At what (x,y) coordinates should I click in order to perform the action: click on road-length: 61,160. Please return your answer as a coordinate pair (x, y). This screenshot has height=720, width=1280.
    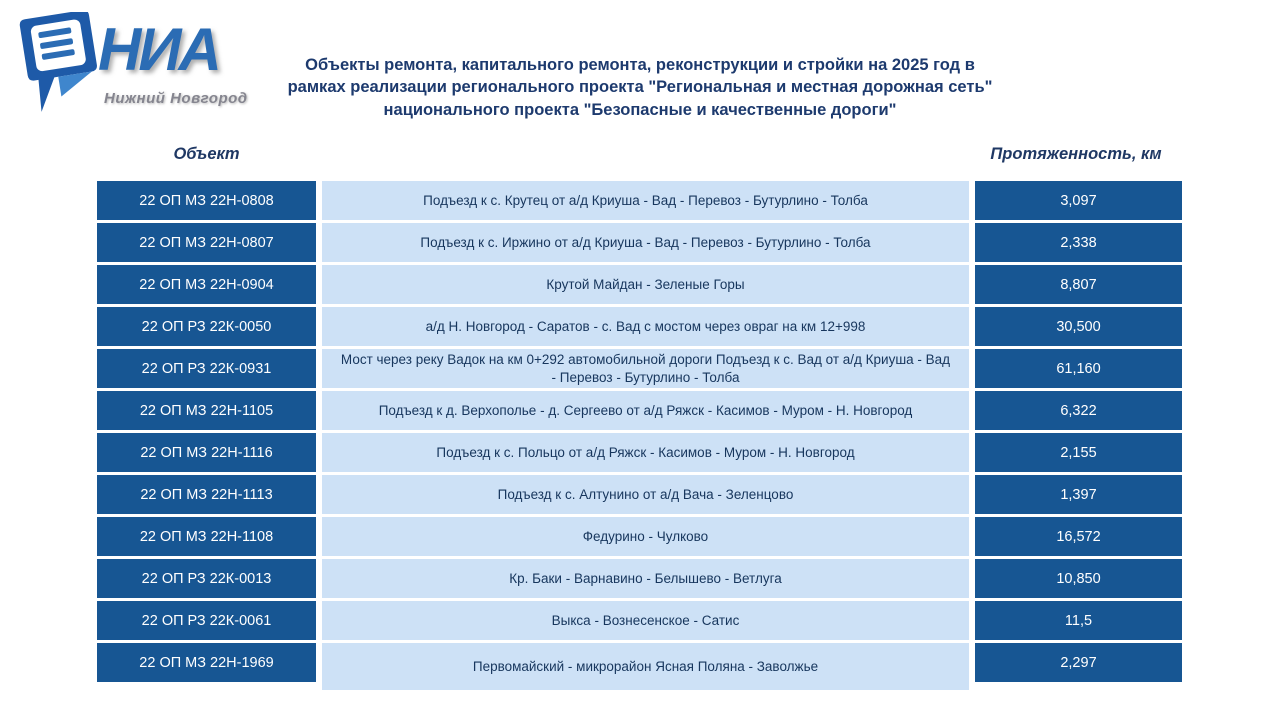
    Looking at the image, I should click on (1078, 368).